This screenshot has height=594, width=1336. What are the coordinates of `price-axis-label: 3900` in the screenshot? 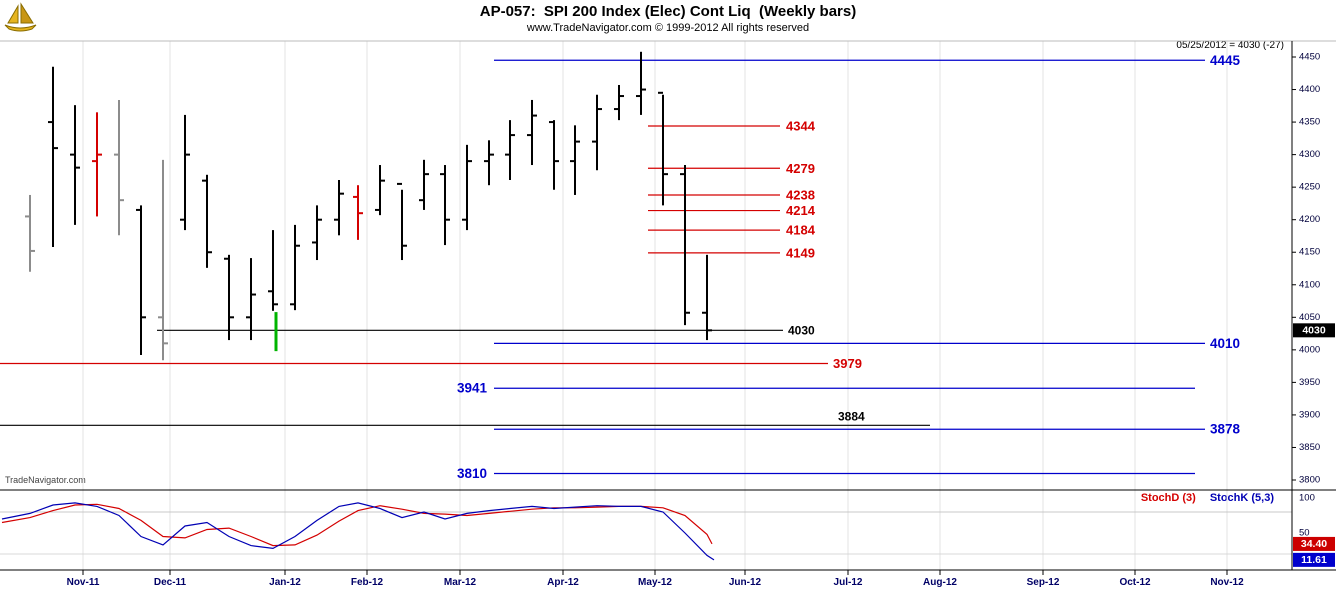 It's located at (1309, 414).